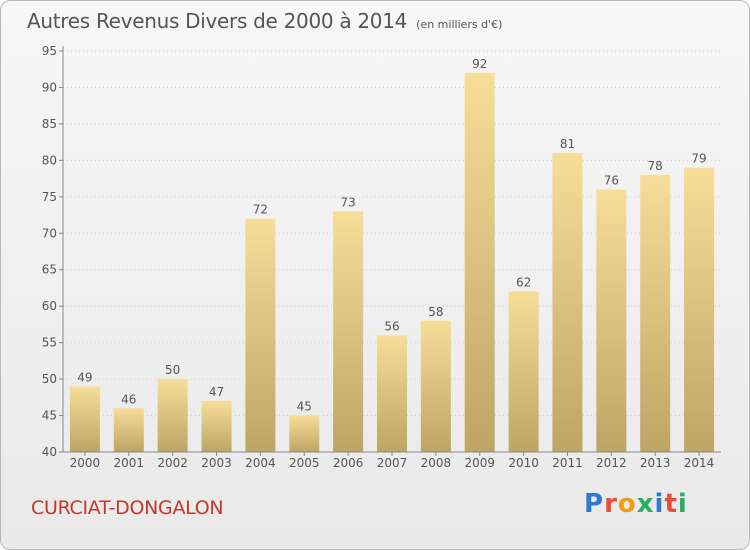 Image resolution: width=750 pixels, height=550 pixels. I want to click on data-label: 73, so click(347, 202).